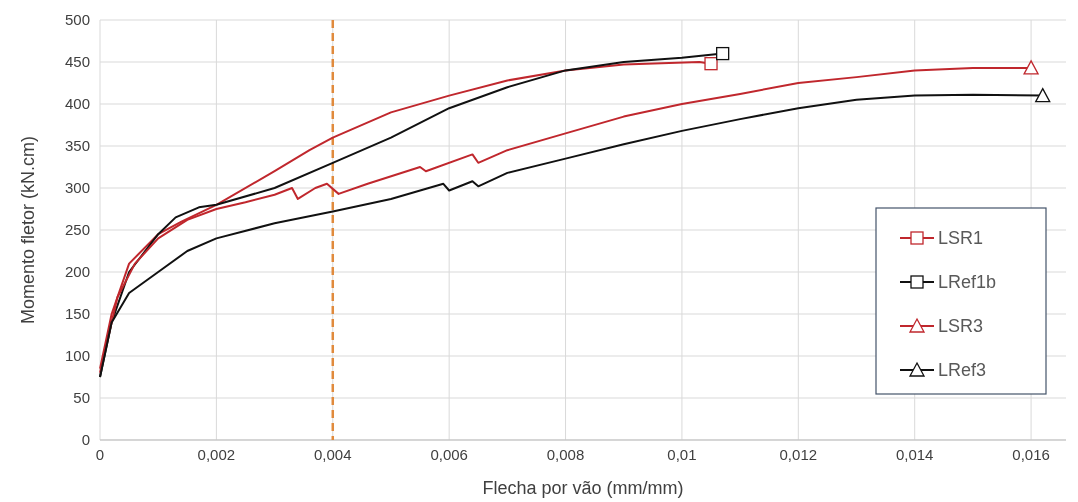  I want to click on legend-label: LSR3, so click(961, 326).